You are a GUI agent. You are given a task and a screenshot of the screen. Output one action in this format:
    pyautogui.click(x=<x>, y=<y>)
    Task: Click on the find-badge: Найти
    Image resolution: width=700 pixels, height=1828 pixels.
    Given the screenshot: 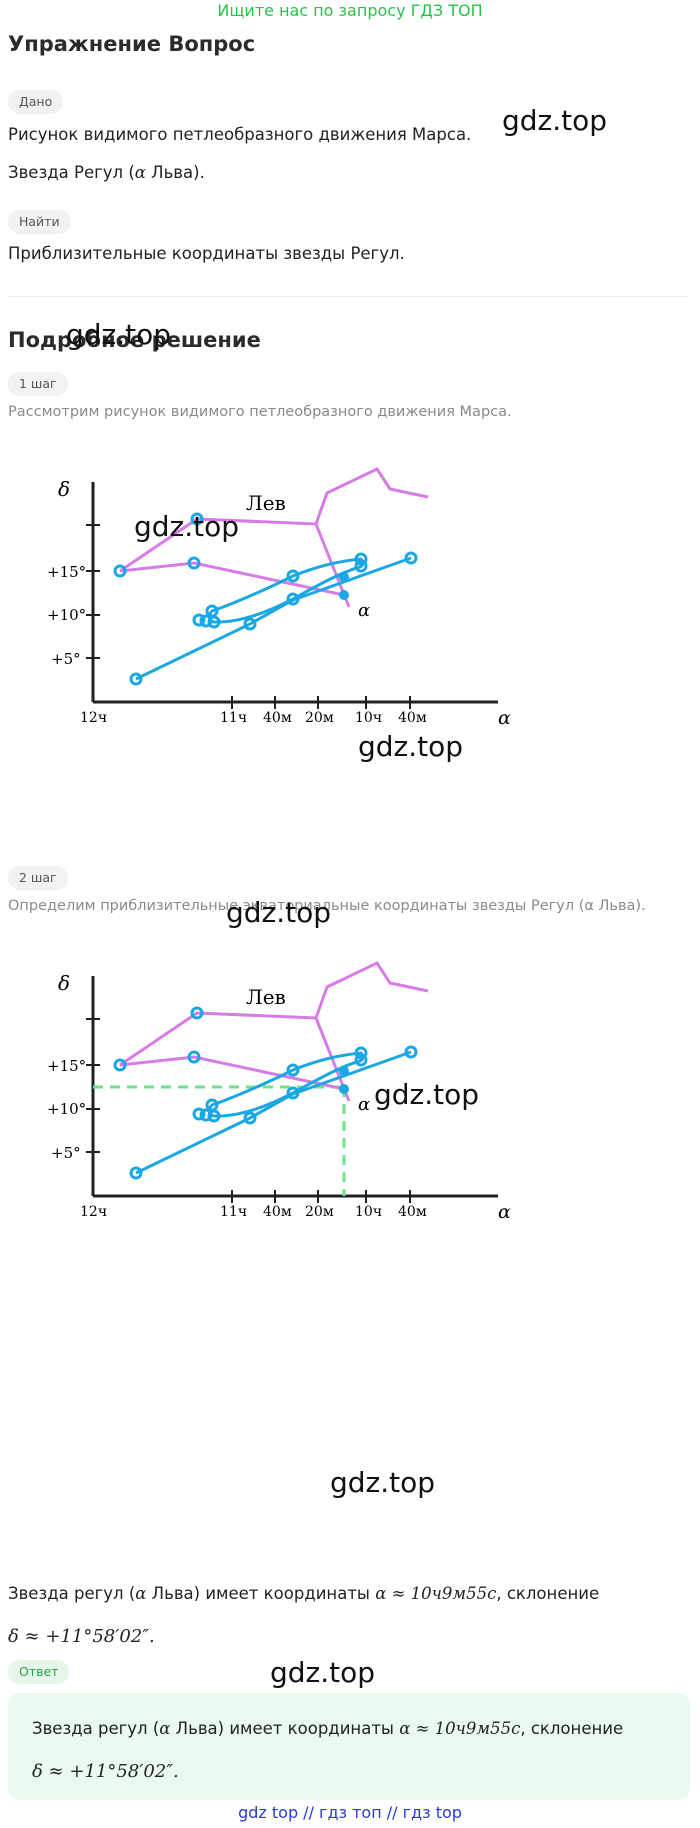 What is the action you would take?
    pyautogui.click(x=39, y=222)
    